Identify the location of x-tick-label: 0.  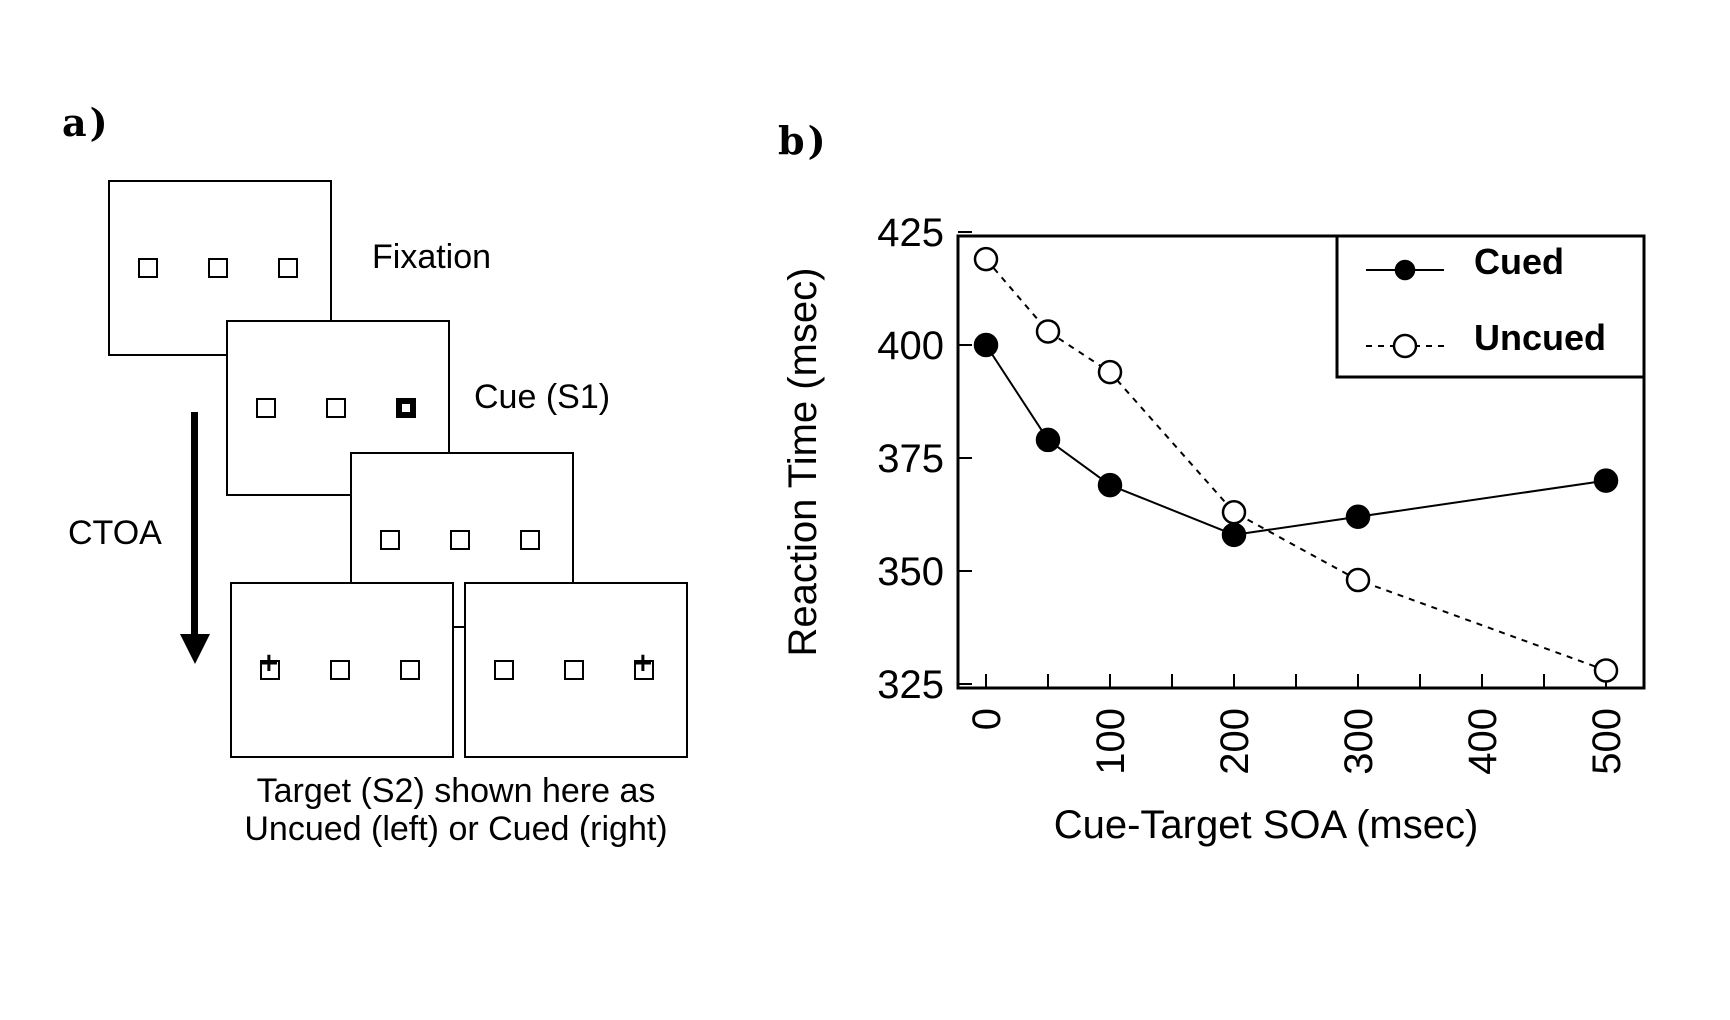
(987, 719).